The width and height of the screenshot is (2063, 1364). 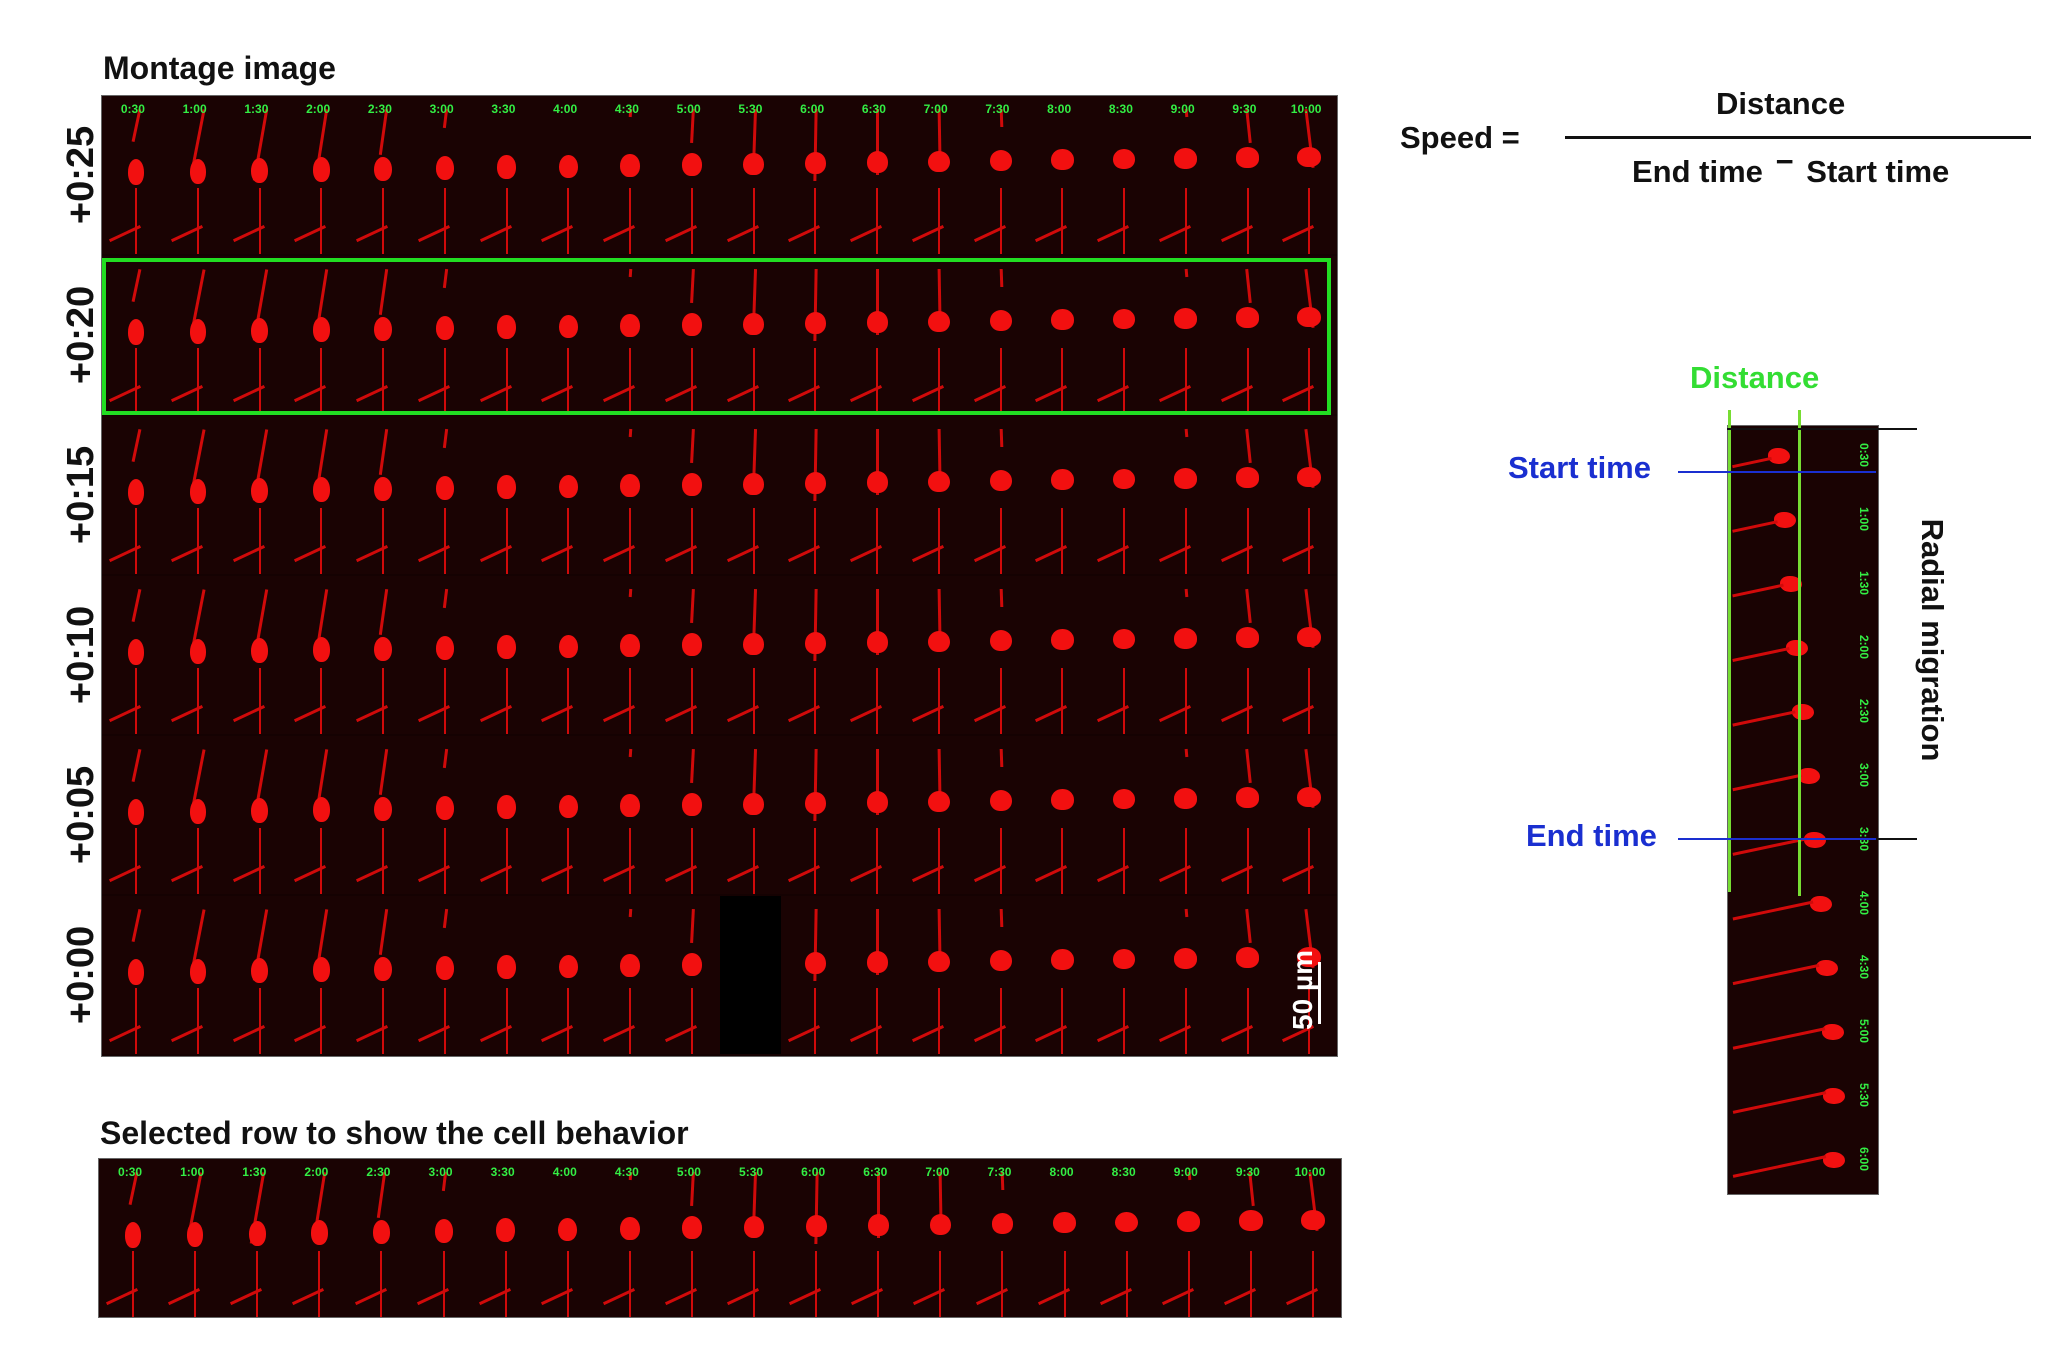 I want to click on time-frame: 0:30, so click(x=133, y=175).